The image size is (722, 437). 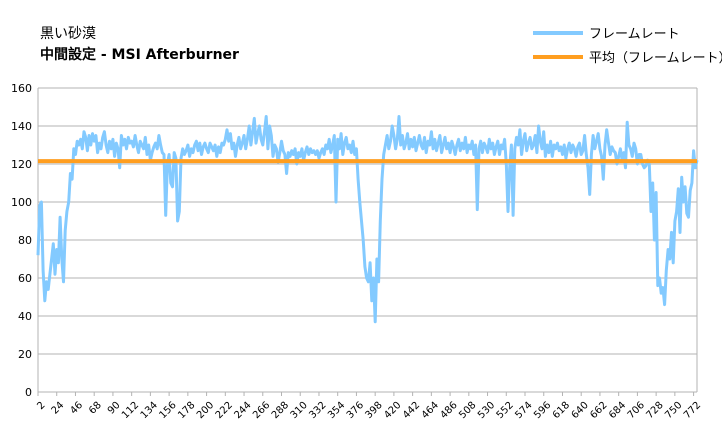 I want to click on legend-label-average: 平均（フレームレート）, so click(x=655, y=58).